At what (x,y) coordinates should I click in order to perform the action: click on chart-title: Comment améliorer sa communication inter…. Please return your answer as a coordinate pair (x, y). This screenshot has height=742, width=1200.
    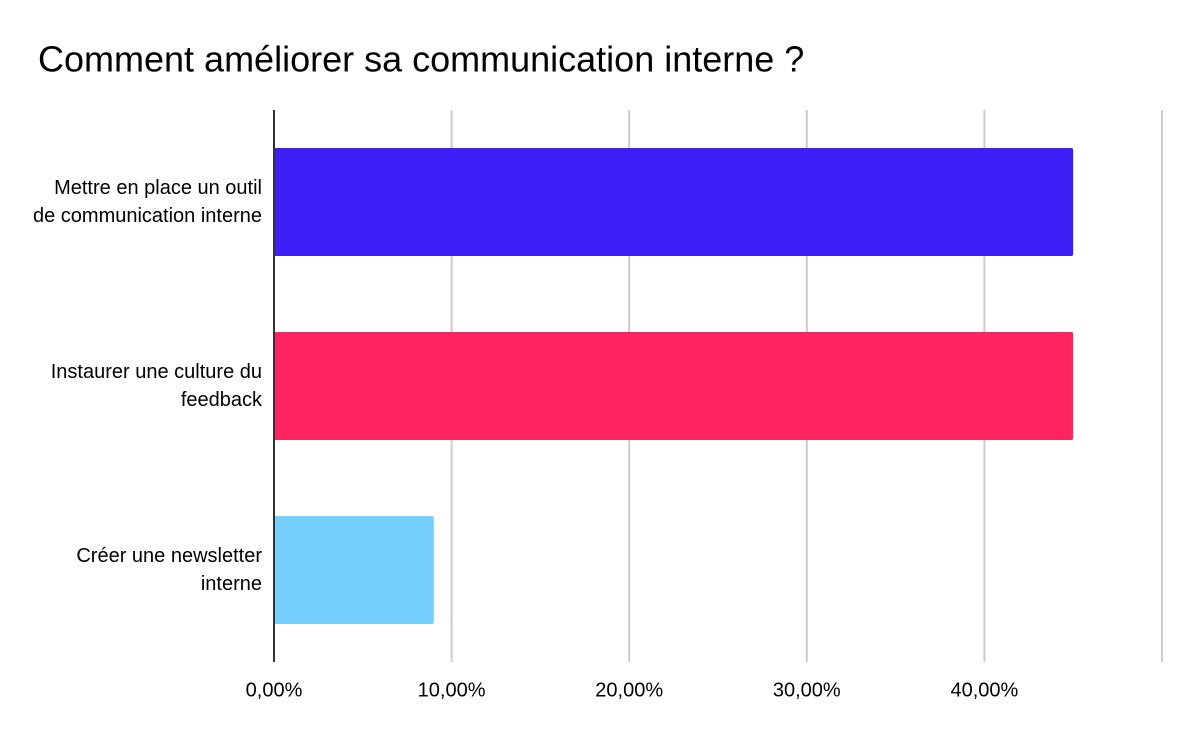
    Looking at the image, I should click on (421, 59).